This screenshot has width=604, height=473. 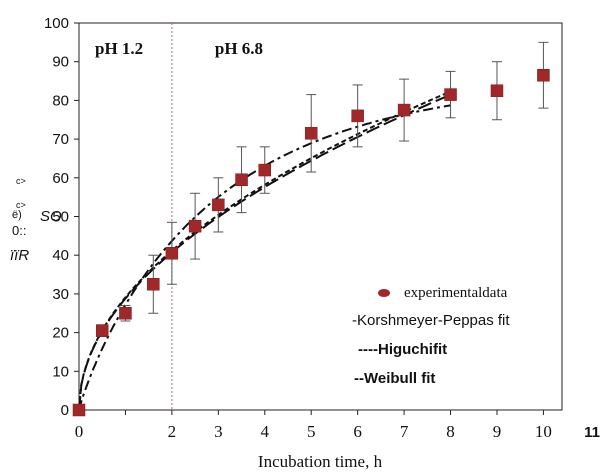 What do you see at coordinates (19, 255) in the screenshot?
I see `y-axis-label-fragment: ïïR` at bounding box center [19, 255].